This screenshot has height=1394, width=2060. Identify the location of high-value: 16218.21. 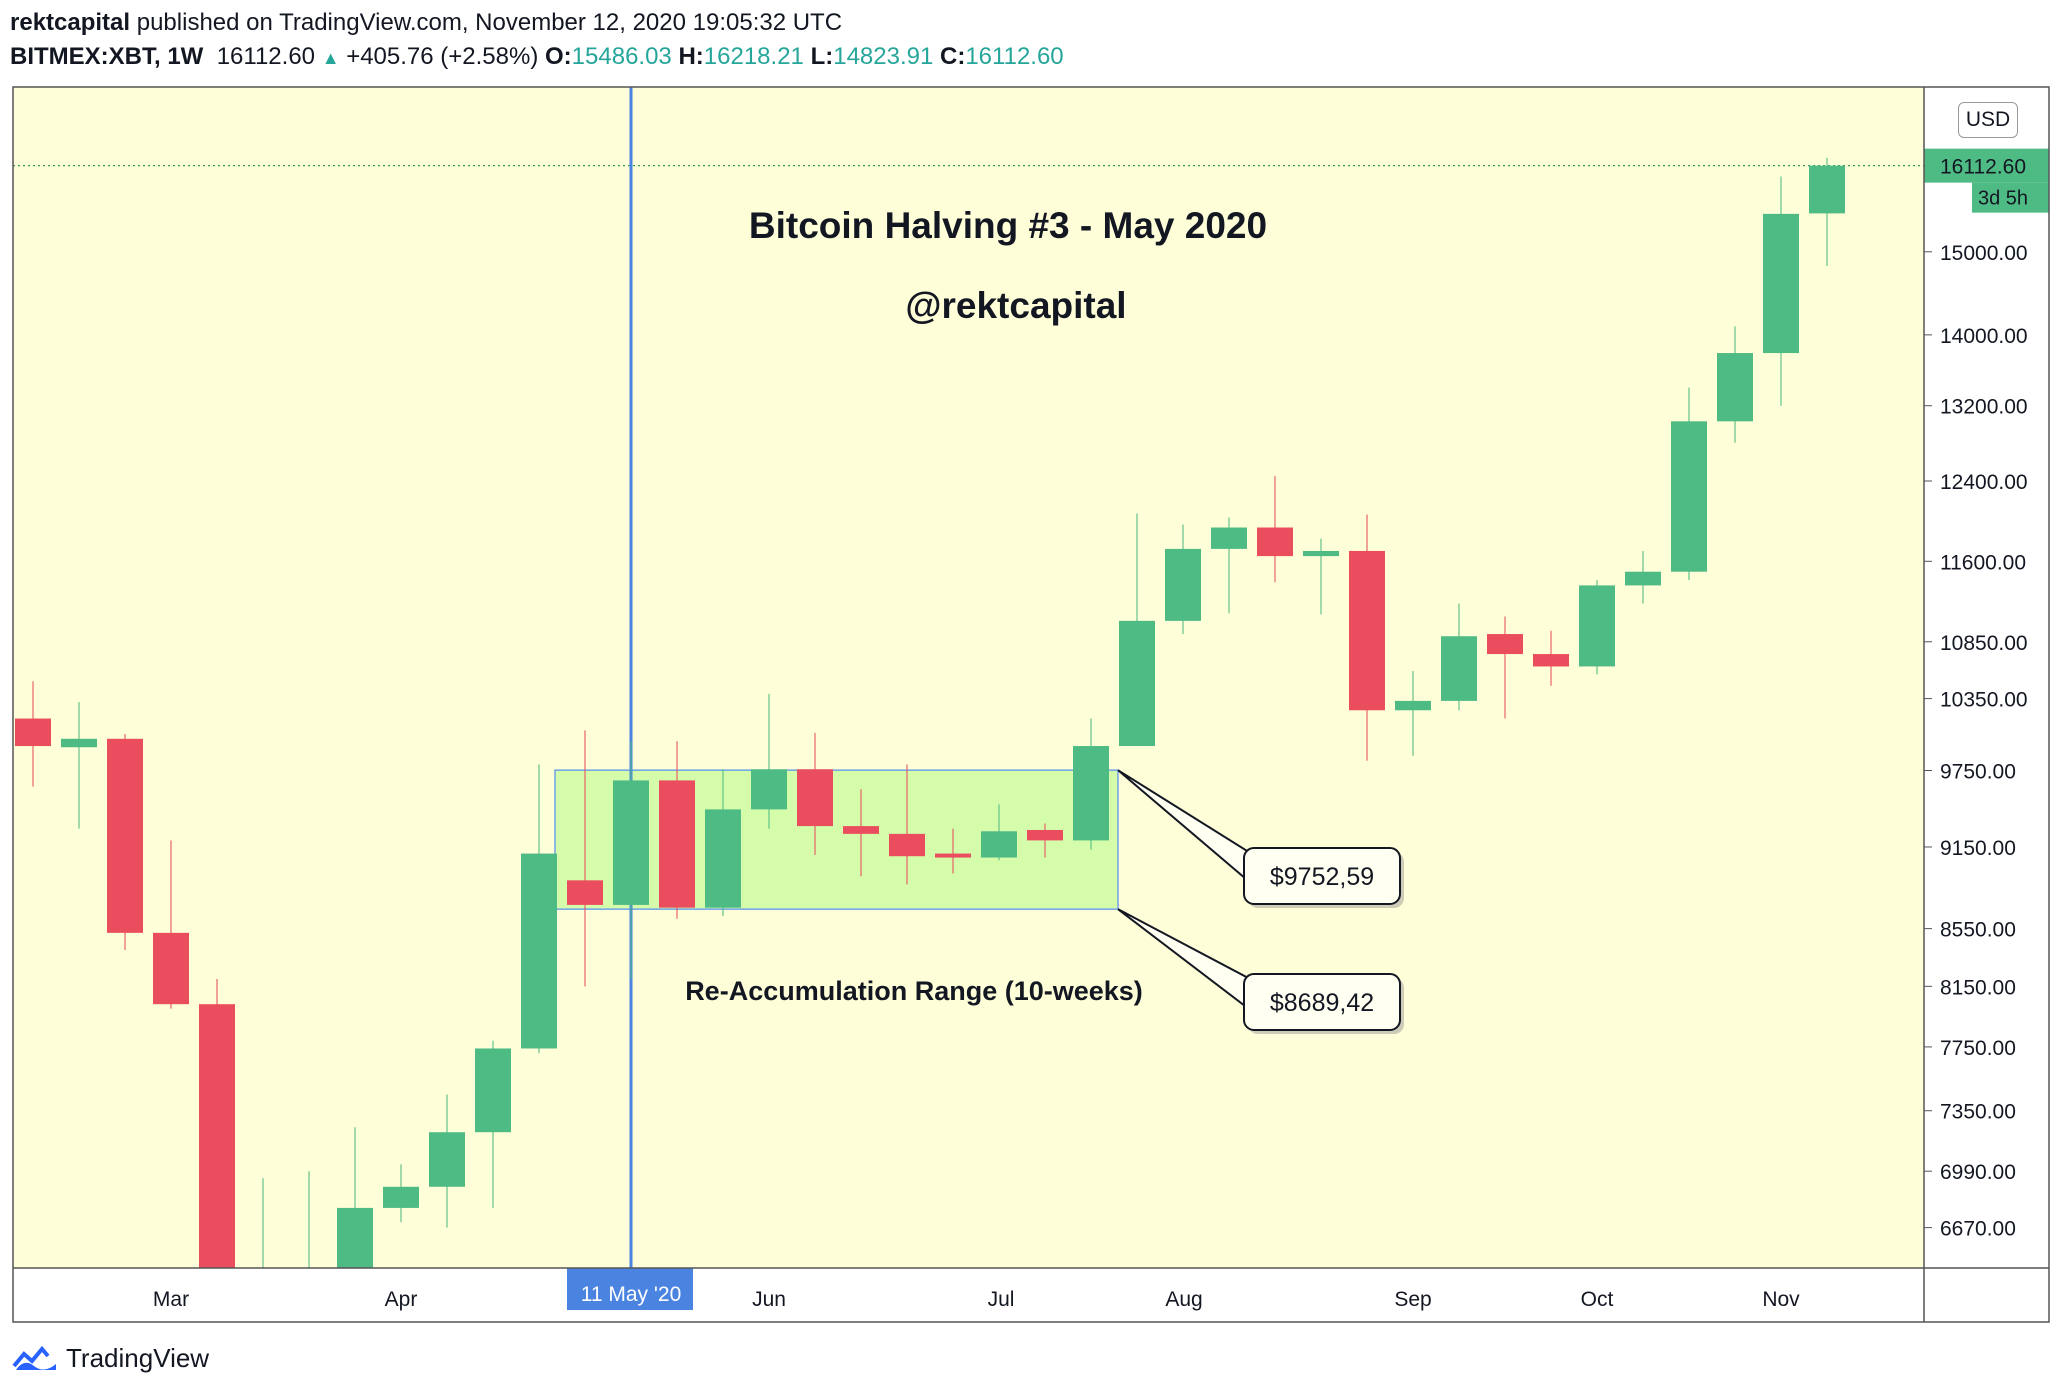
(753, 56).